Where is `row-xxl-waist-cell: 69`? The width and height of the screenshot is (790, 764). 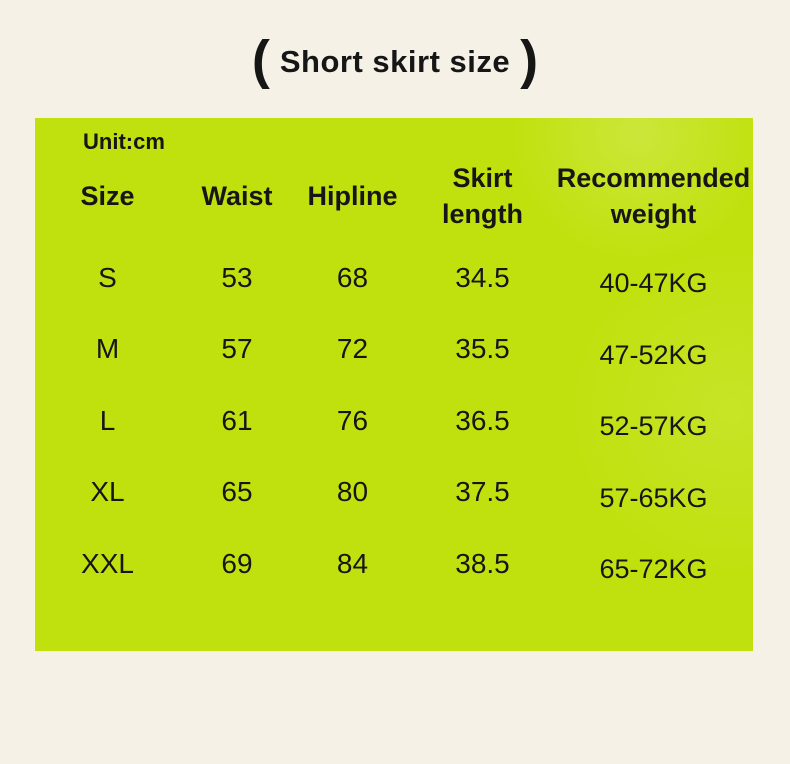 row-xxl-waist-cell: 69 is located at coordinates (237, 563).